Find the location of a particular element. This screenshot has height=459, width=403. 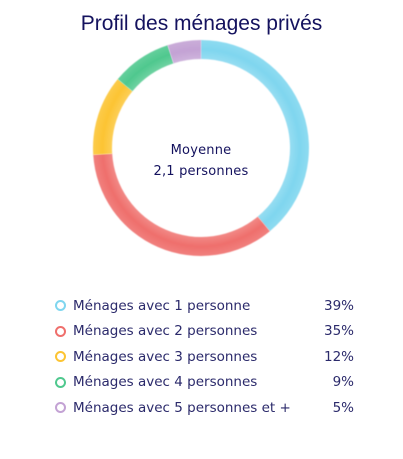

legend-value: 9% is located at coordinates (343, 382).